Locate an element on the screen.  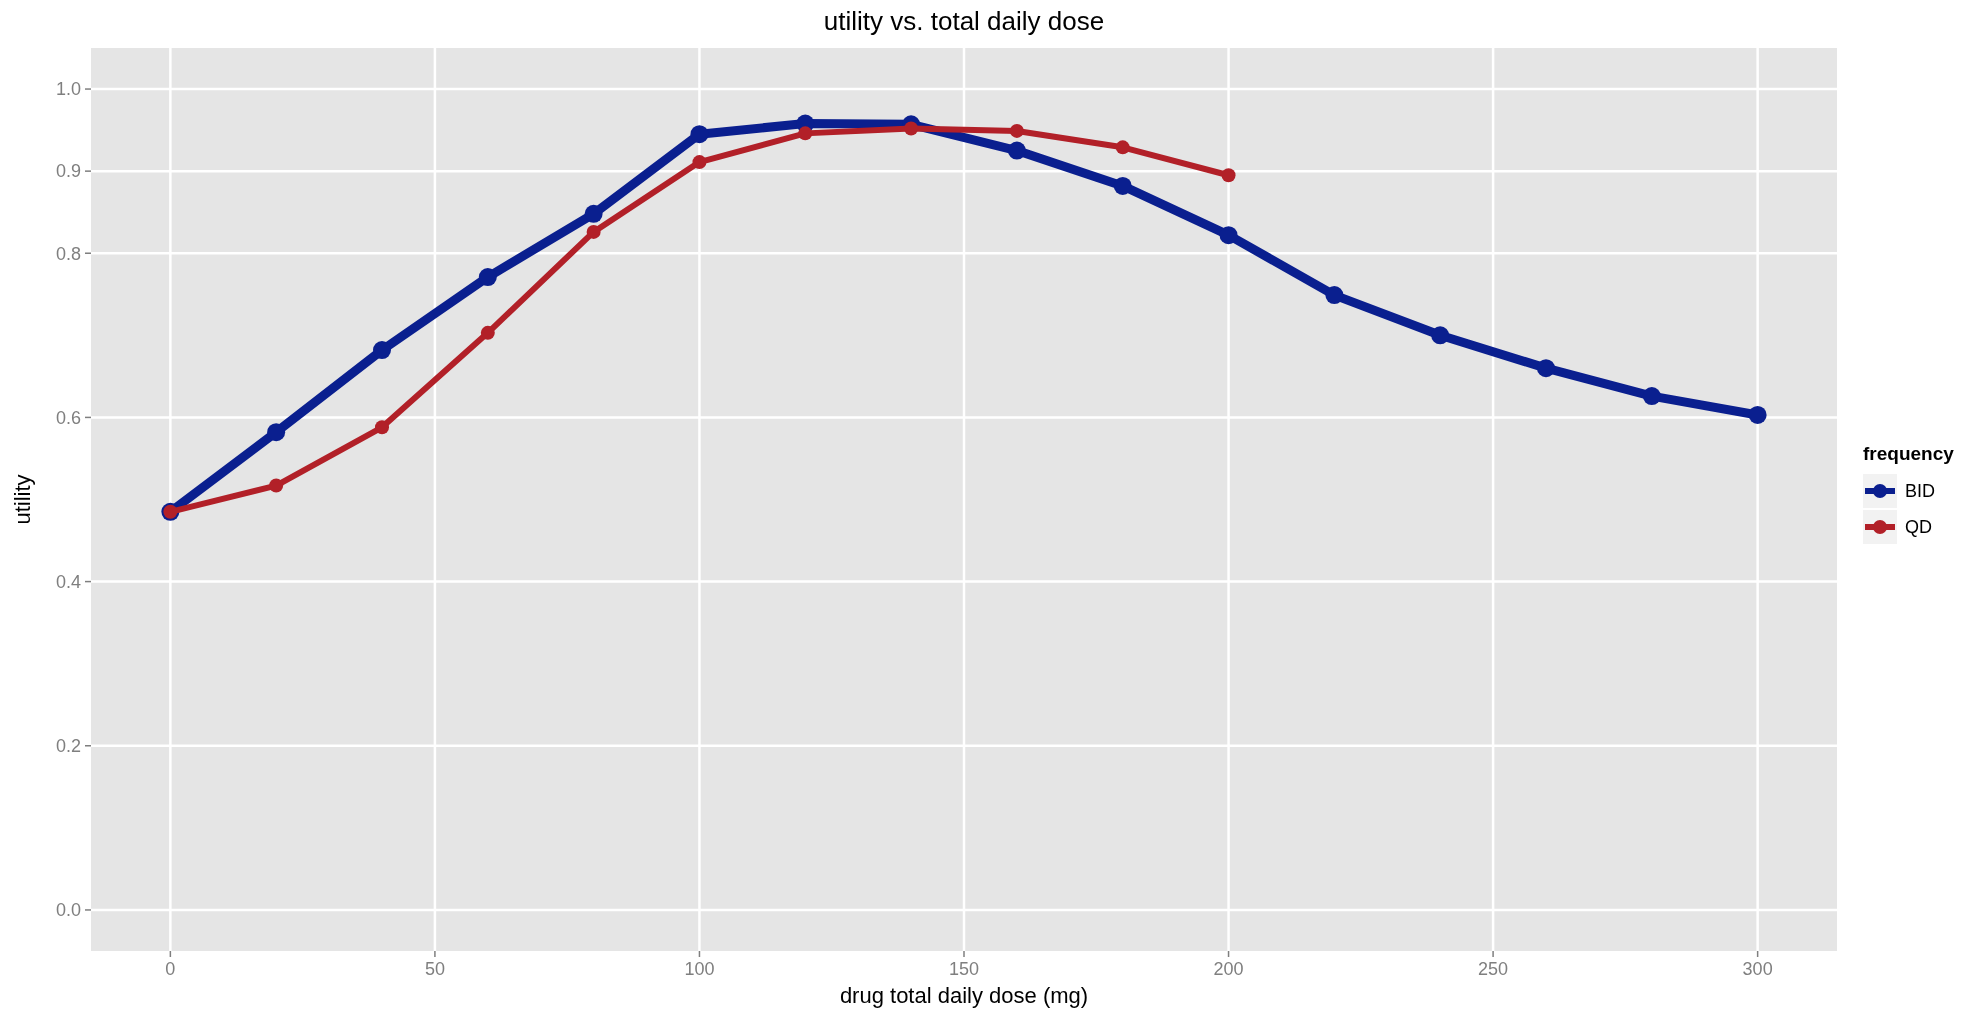
x-axis-title: drug total daily dose (mg) is located at coordinates (964, 995).